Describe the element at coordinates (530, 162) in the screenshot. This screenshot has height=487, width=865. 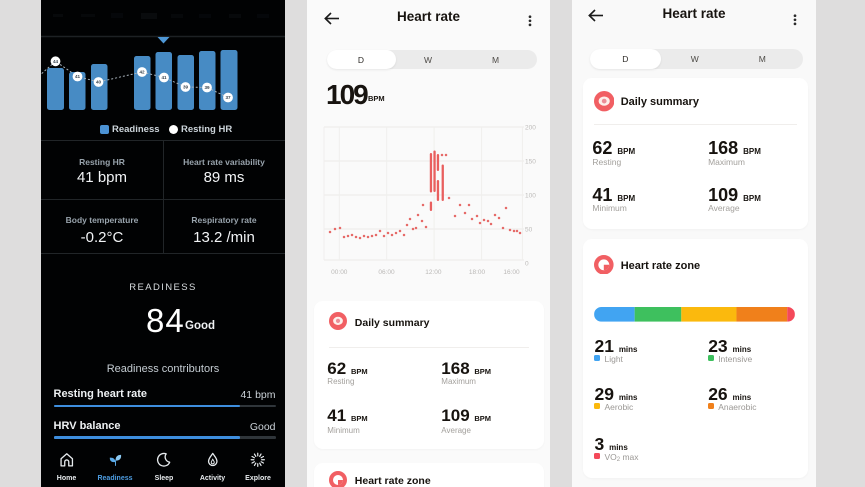
I see `svg-text: 150` at that location.